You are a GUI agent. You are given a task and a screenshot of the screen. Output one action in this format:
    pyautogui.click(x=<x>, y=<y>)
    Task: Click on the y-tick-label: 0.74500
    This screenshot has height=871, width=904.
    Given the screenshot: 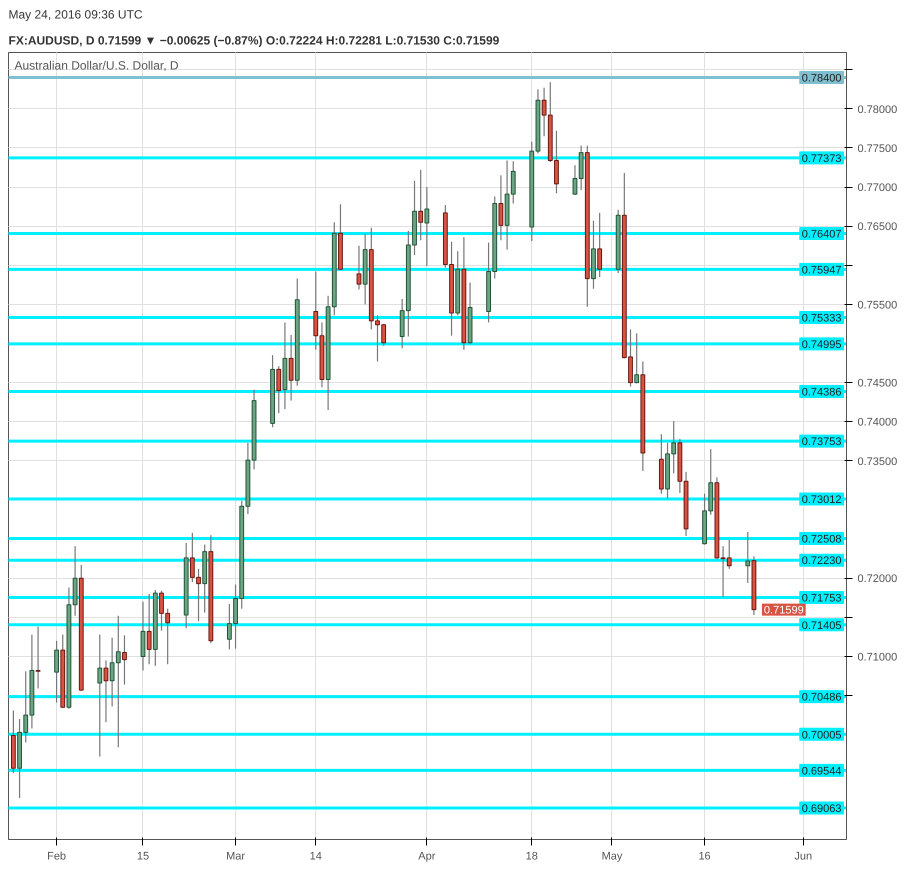 What is the action you would take?
    pyautogui.click(x=878, y=384)
    